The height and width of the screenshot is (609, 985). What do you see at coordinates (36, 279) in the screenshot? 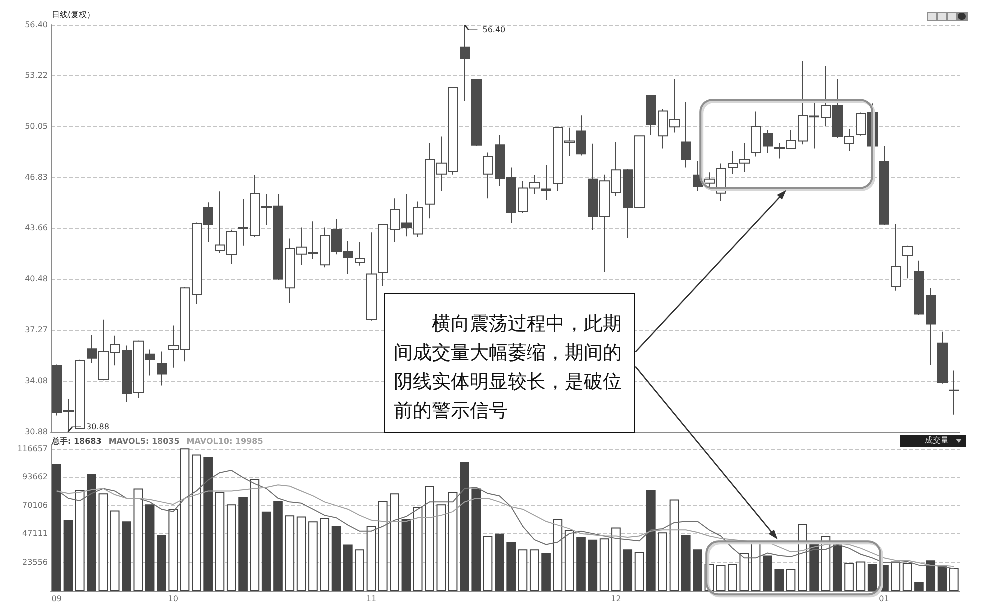
I see `y-tick-label: 40.48` at bounding box center [36, 279].